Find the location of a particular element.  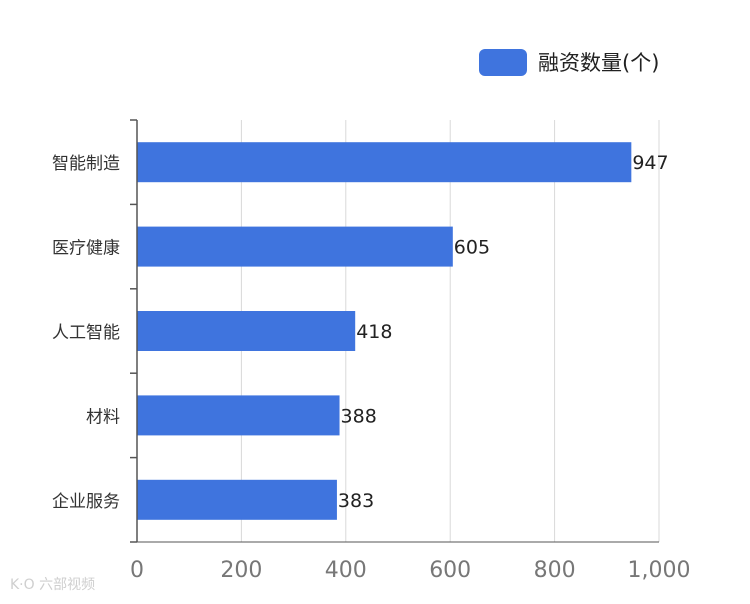

category-label-4: 企业服务 is located at coordinates (86, 502).